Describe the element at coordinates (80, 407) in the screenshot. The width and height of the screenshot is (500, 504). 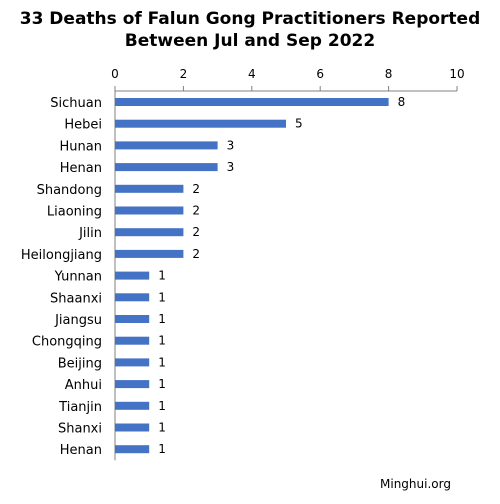
I see `category-label: Tianjin` at that location.